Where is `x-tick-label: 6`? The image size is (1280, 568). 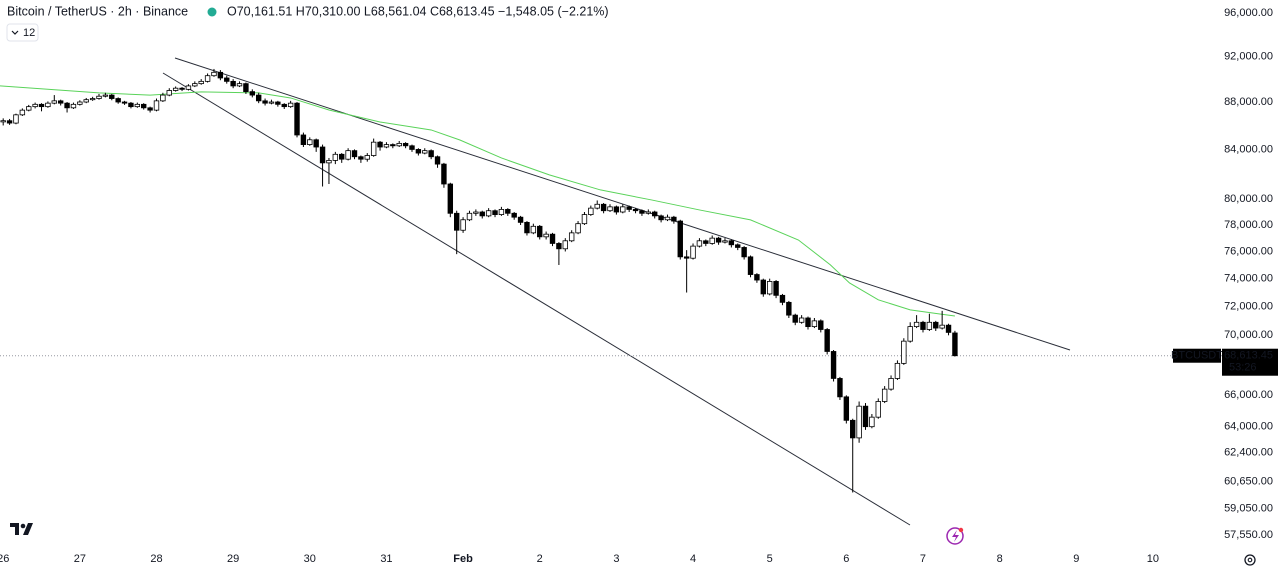
x-tick-label: 6 is located at coordinates (846, 559).